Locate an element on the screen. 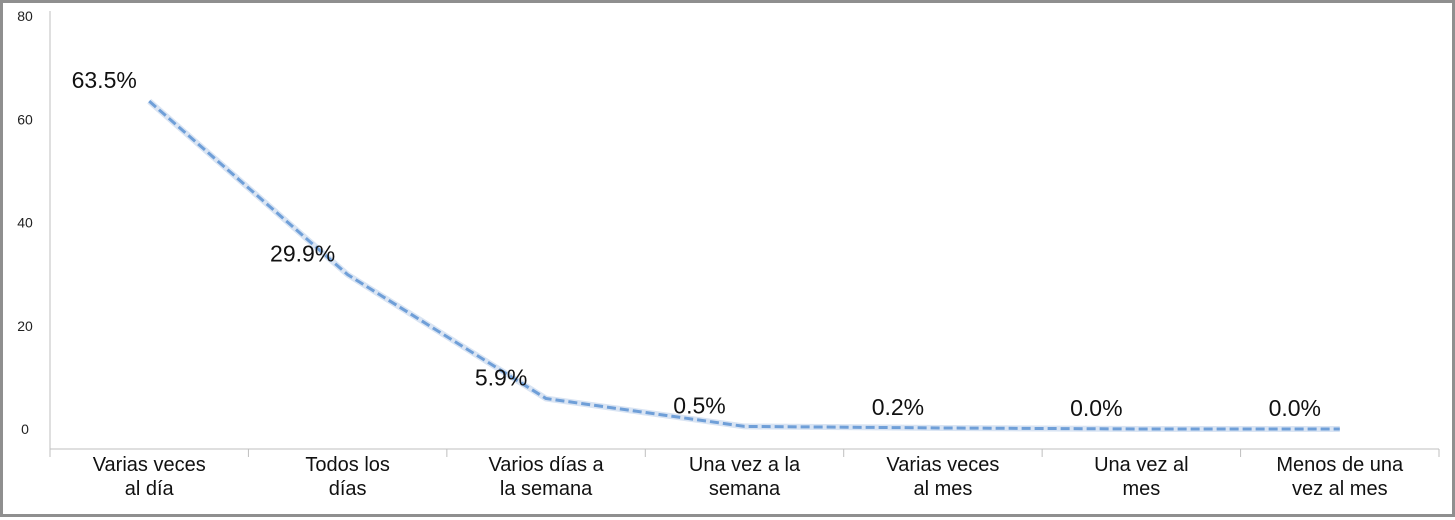  data-label: 0.2% is located at coordinates (898, 407).